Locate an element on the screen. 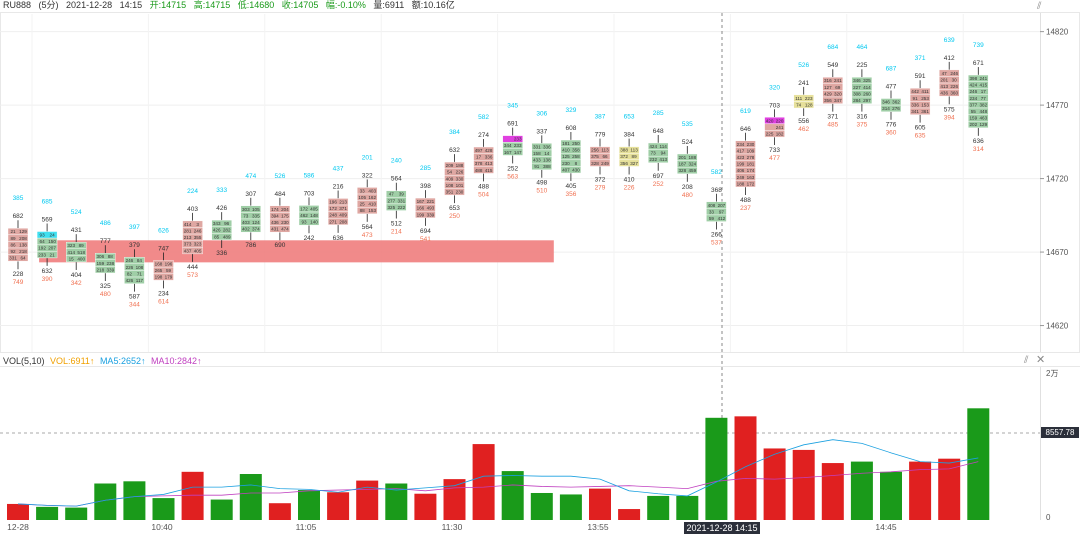  fp-cell-ask: 59 is located at coordinates (169, 270).